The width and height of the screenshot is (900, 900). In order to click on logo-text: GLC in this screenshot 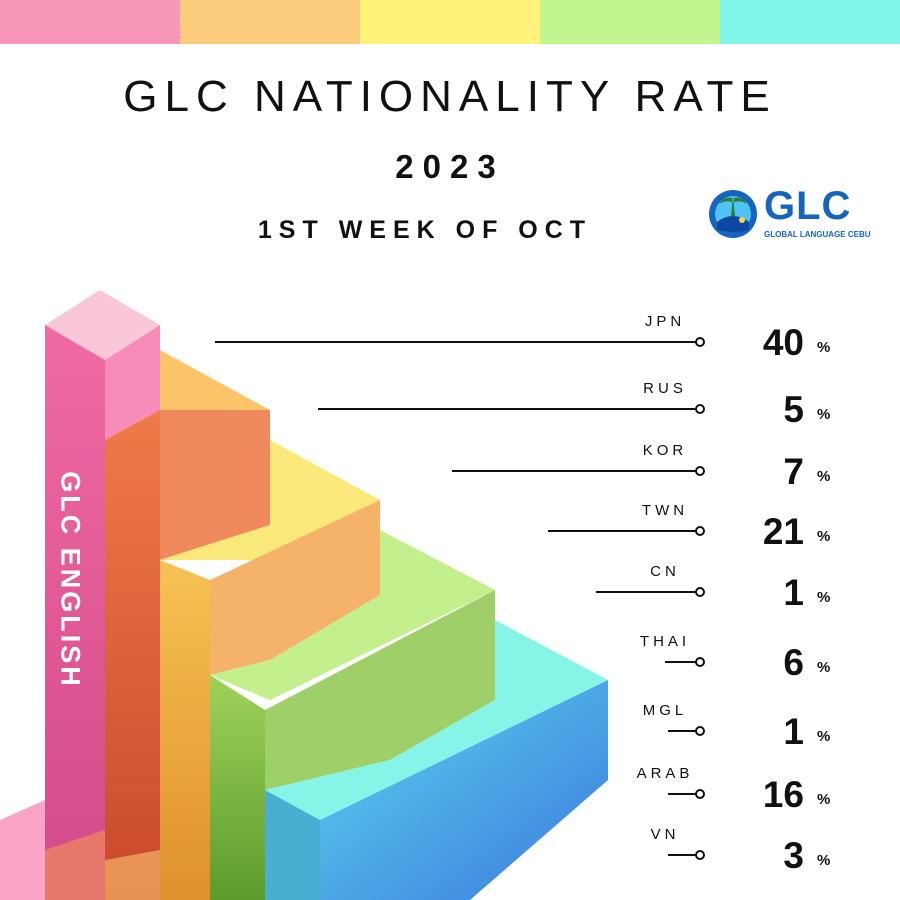, I will do `click(808, 206)`.